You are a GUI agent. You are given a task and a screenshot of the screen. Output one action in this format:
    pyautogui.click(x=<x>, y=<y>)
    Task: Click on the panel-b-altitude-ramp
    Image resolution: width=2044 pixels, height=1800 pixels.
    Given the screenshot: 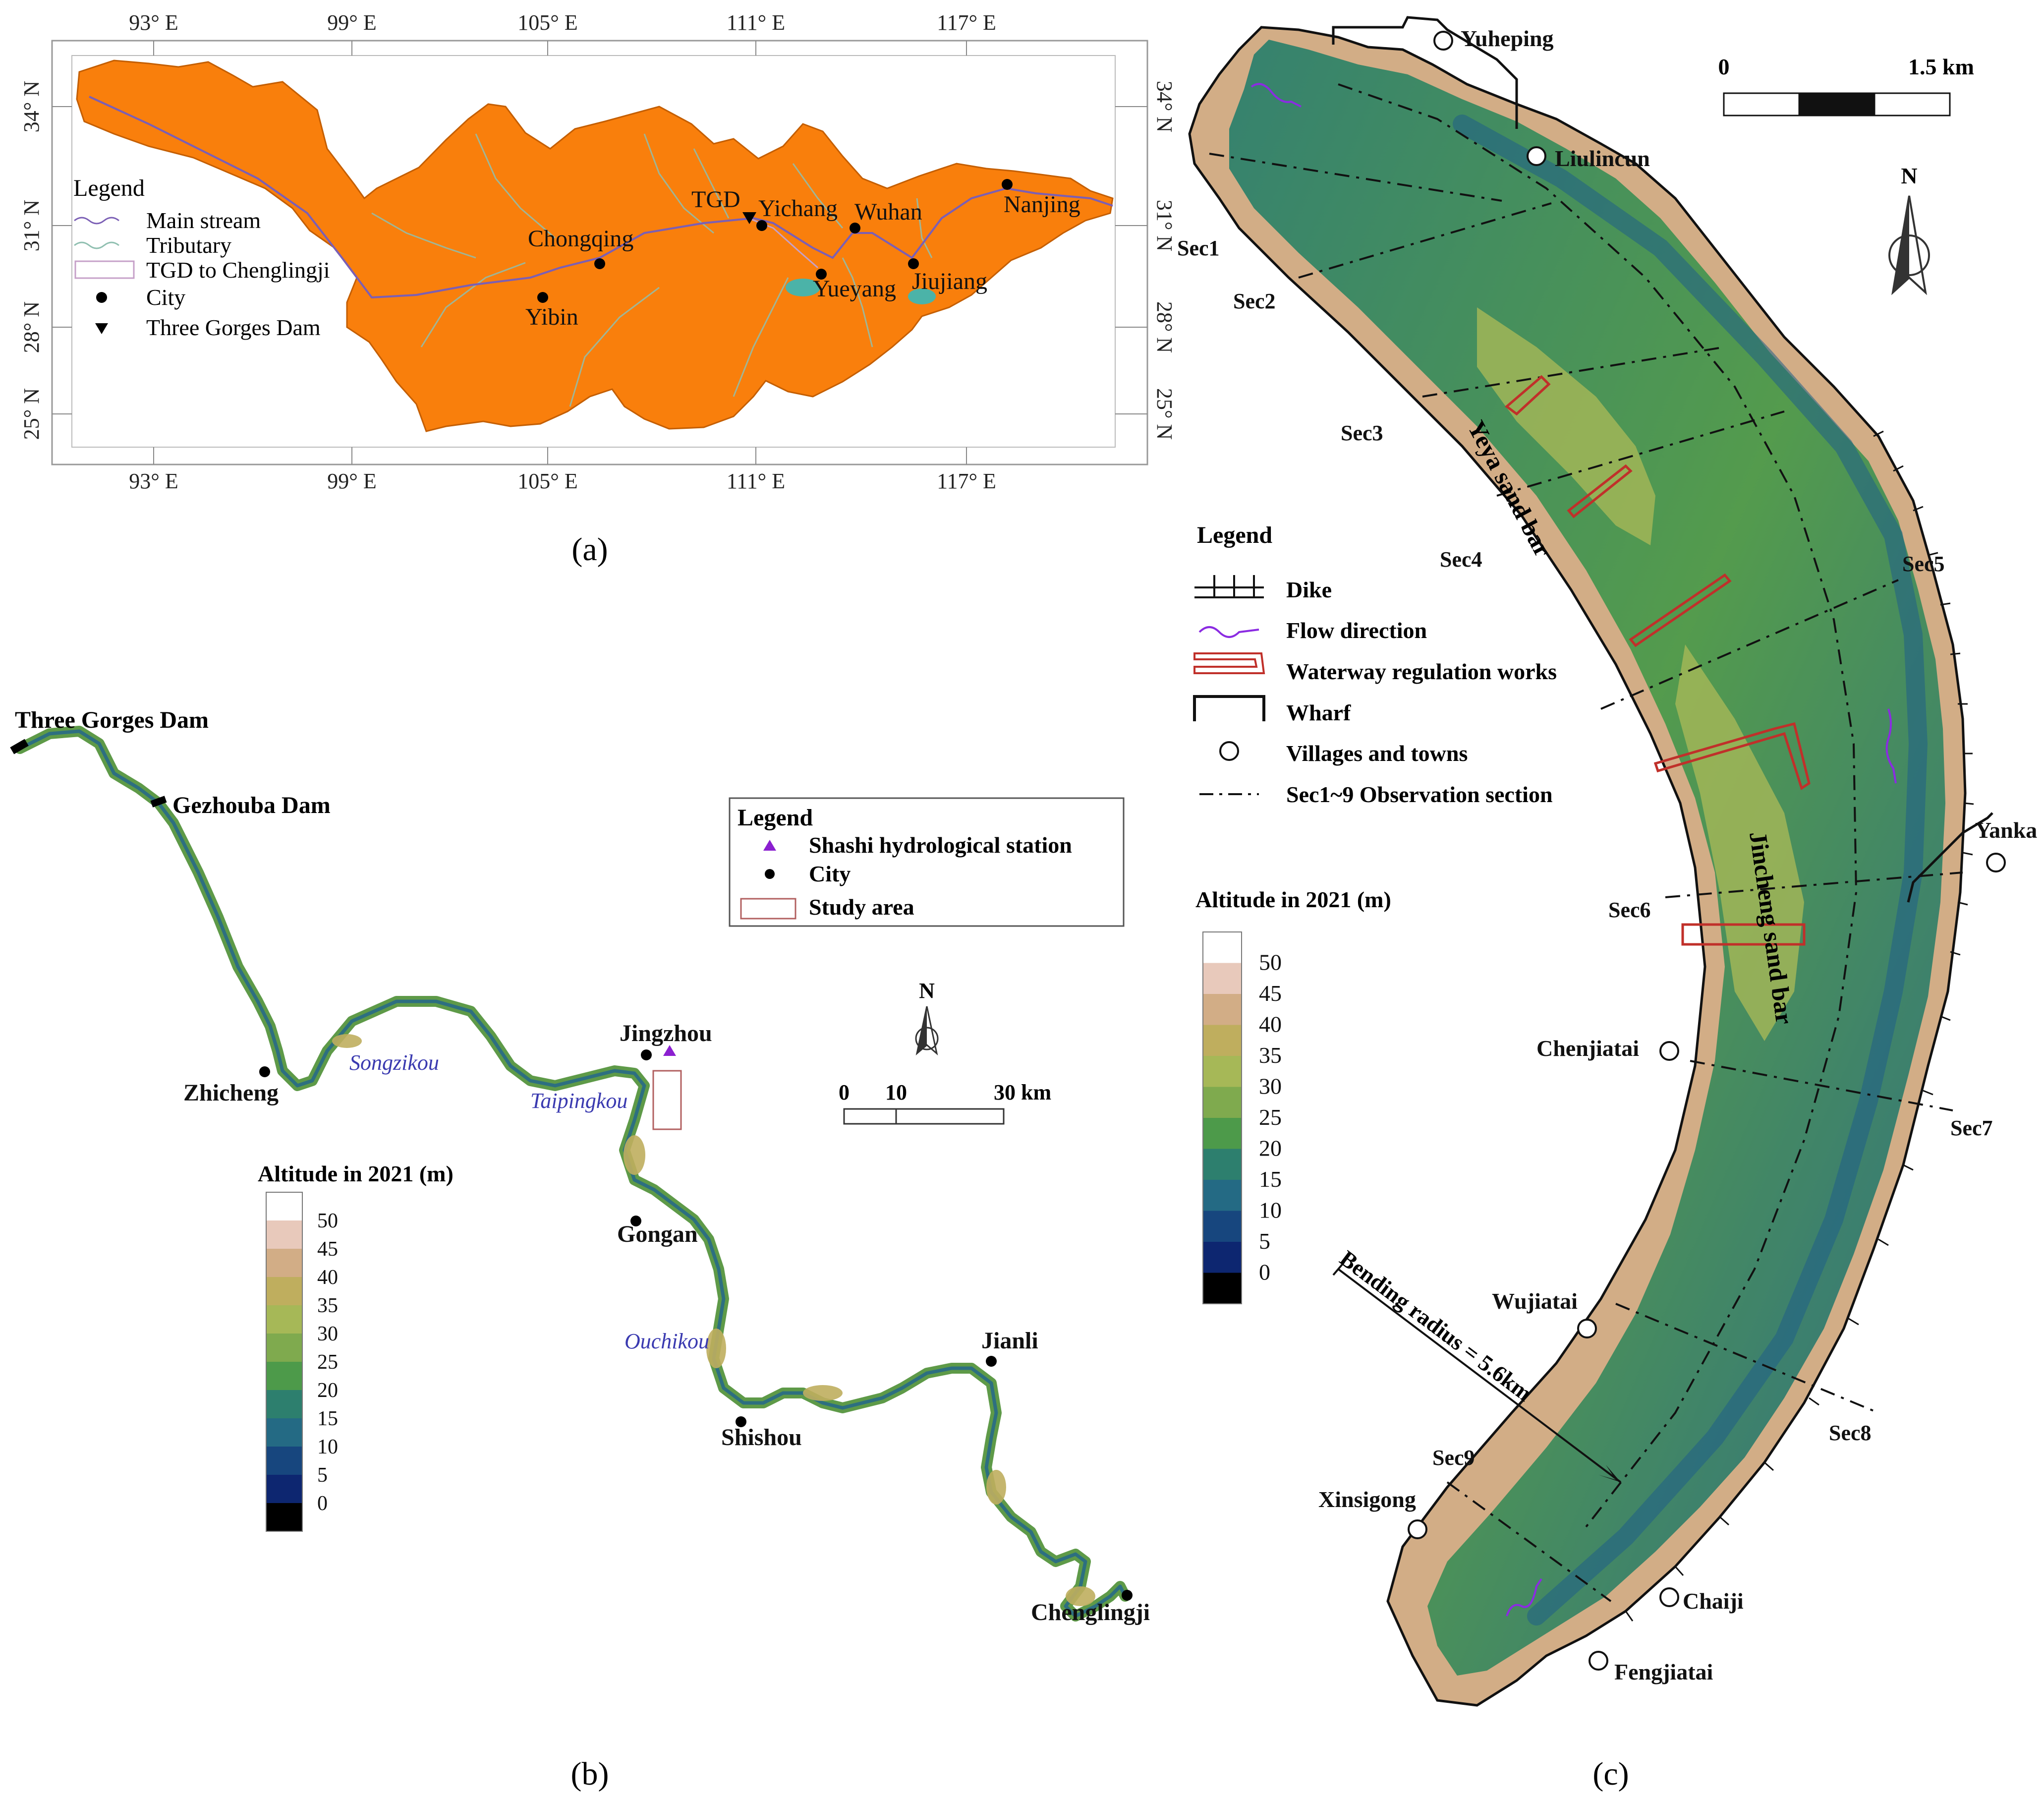 What is the action you would take?
    pyautogui.click(x=284, y=1362)
    